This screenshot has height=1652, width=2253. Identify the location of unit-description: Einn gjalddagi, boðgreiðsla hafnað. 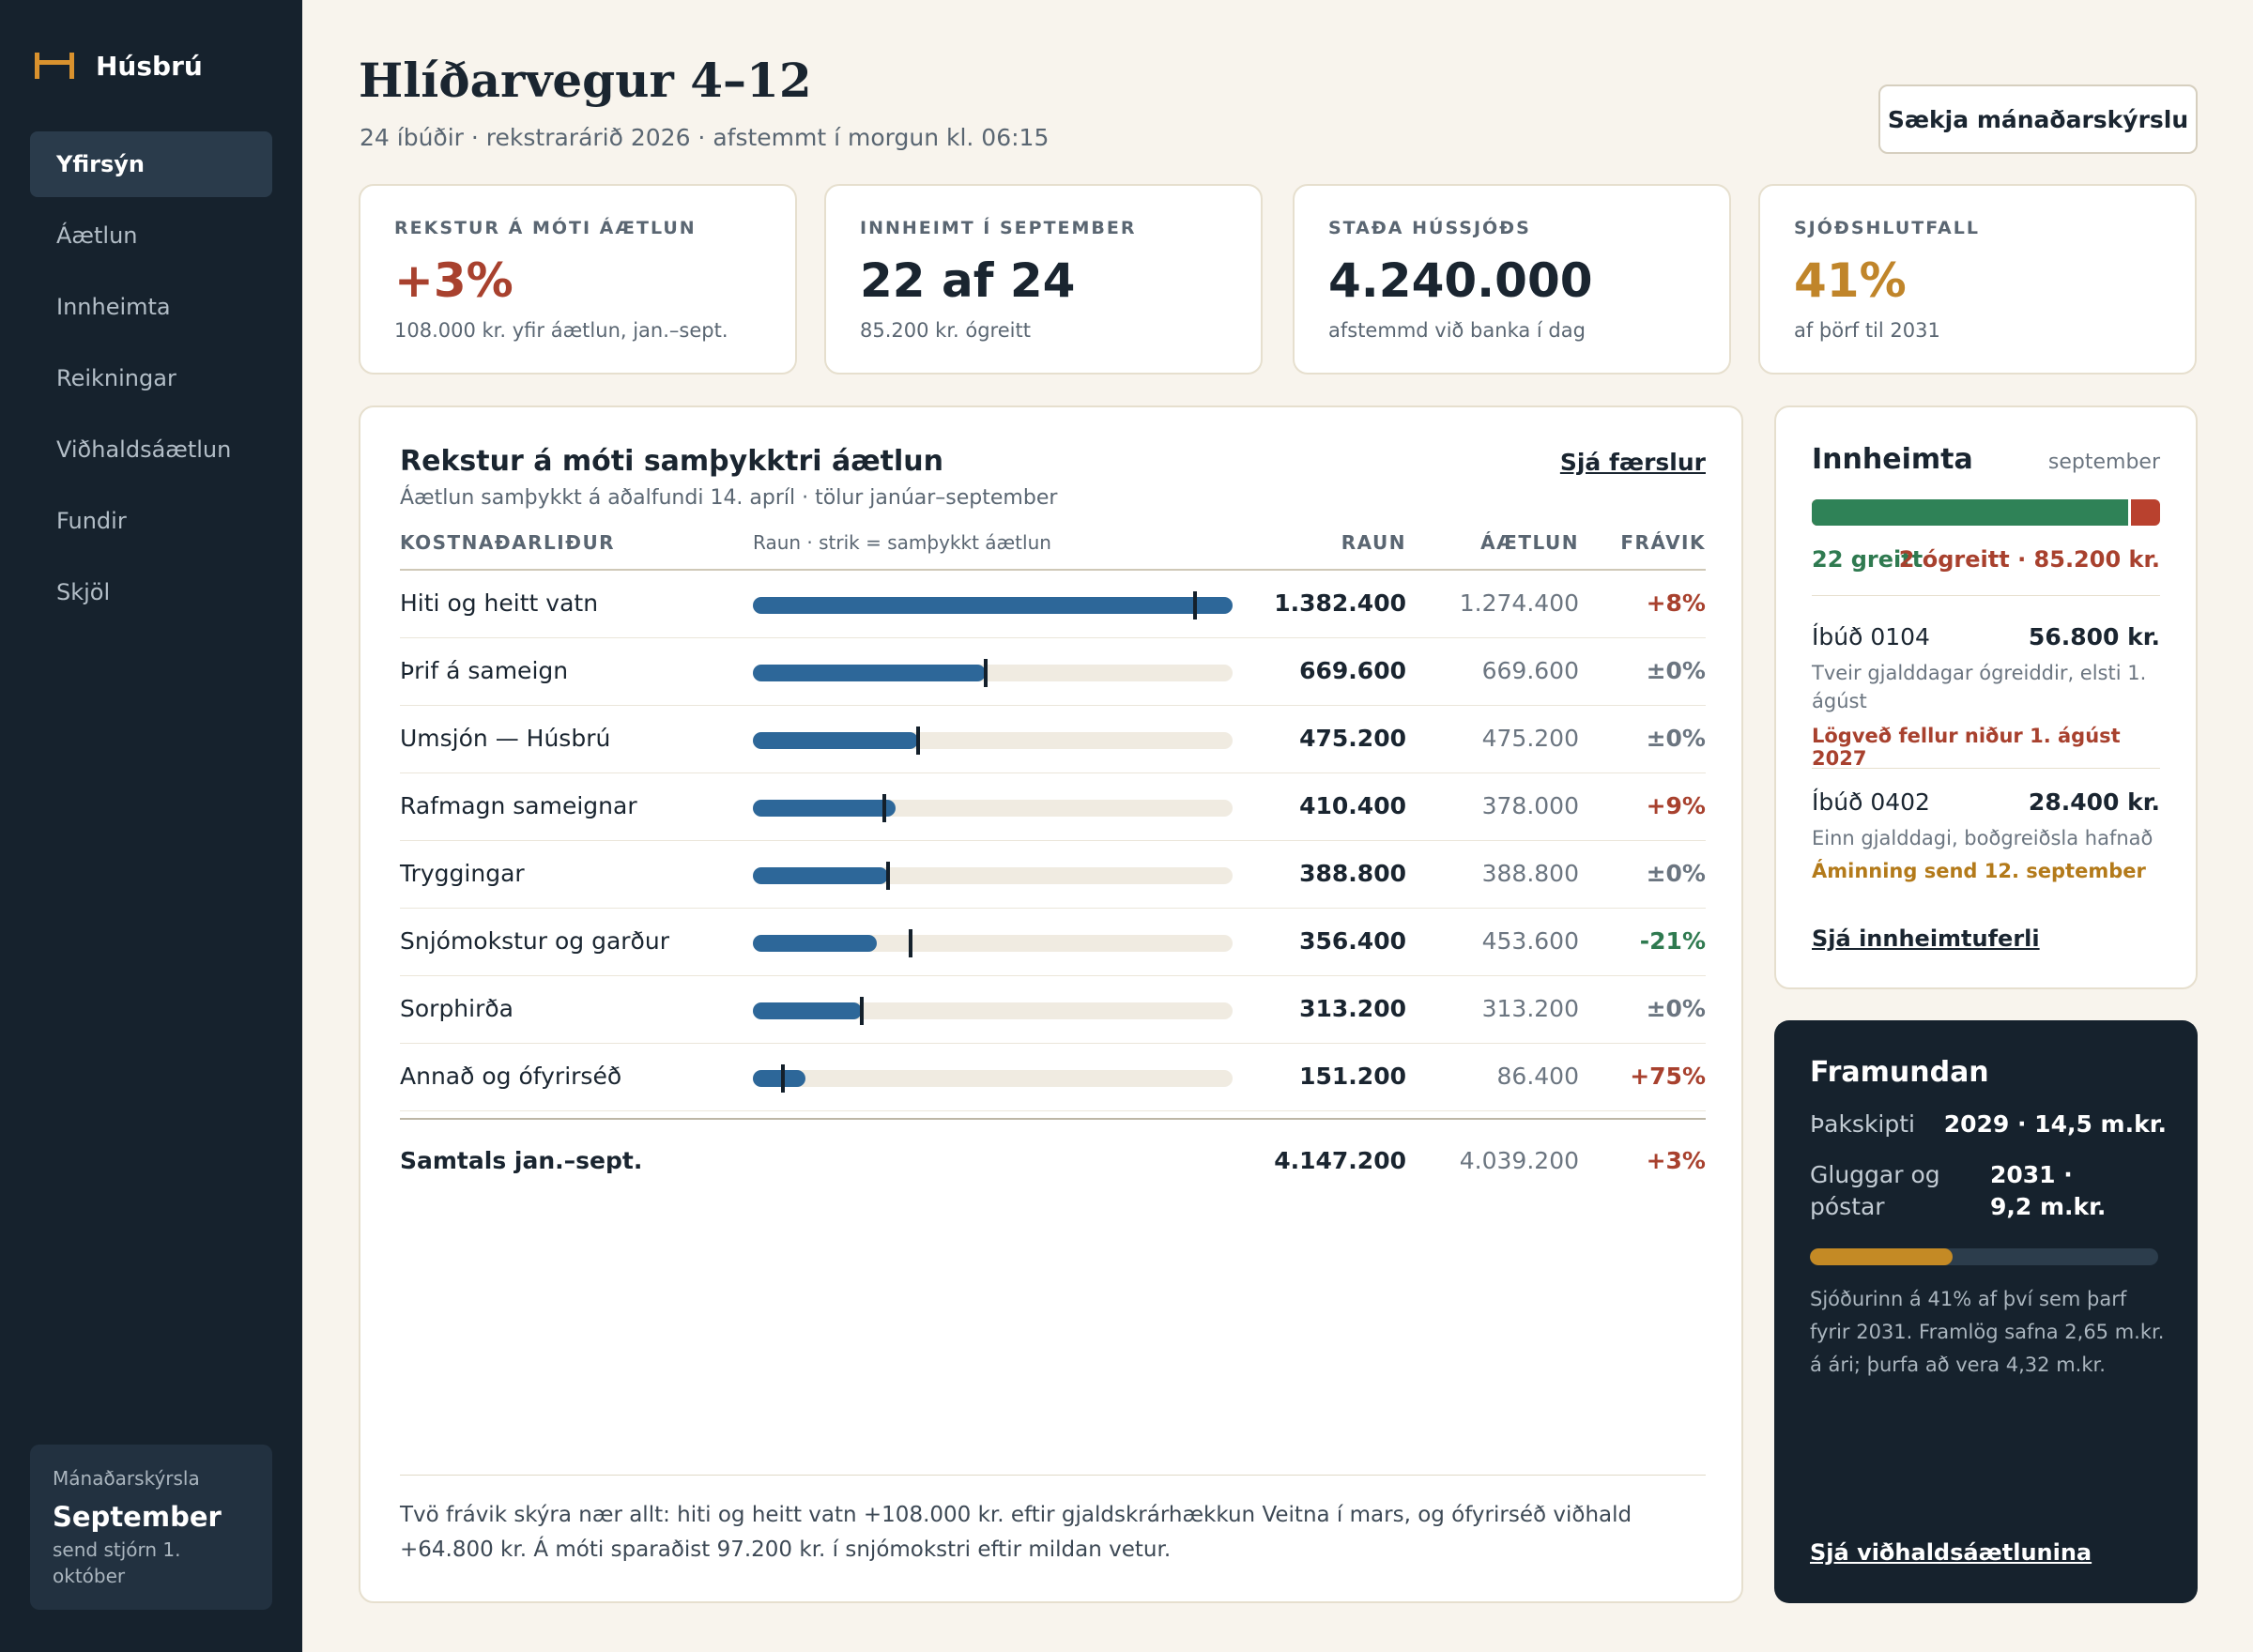
(1982, 838).